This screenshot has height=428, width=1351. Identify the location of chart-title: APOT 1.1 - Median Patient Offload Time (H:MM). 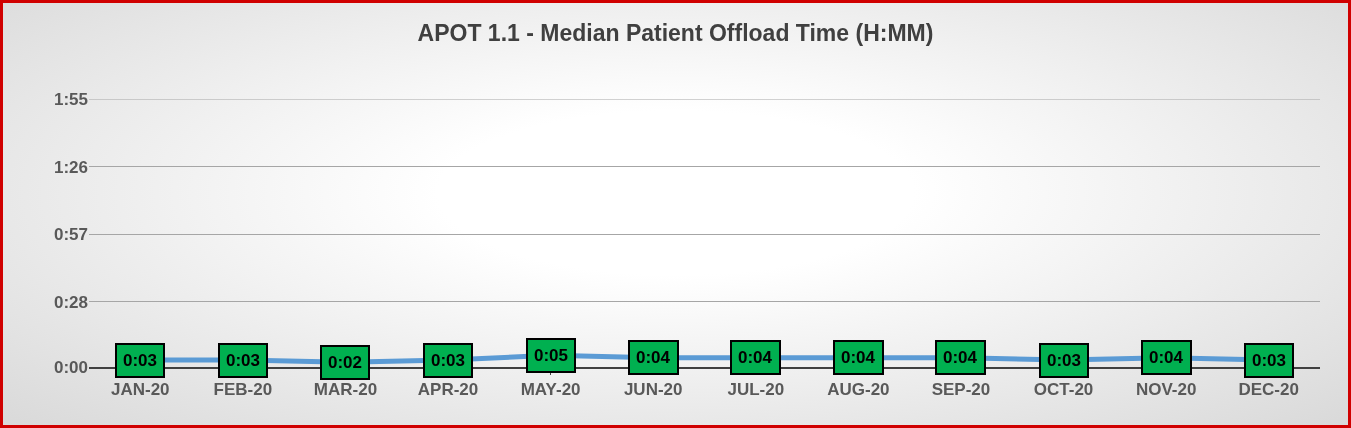
(675, 32).